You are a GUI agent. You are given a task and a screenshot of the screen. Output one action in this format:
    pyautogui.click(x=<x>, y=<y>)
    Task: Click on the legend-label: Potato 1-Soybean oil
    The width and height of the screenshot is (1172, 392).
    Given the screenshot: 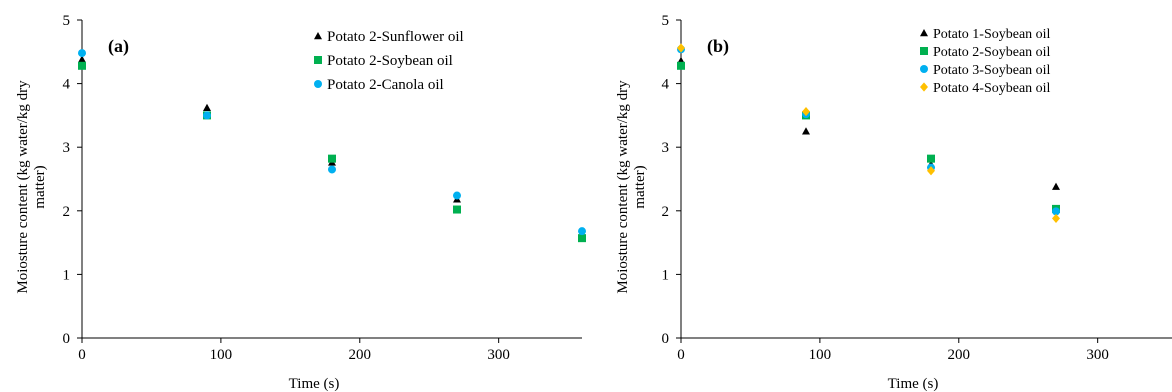 What is the action you would take?
    pyautogui.click(x=992, y=34)
    